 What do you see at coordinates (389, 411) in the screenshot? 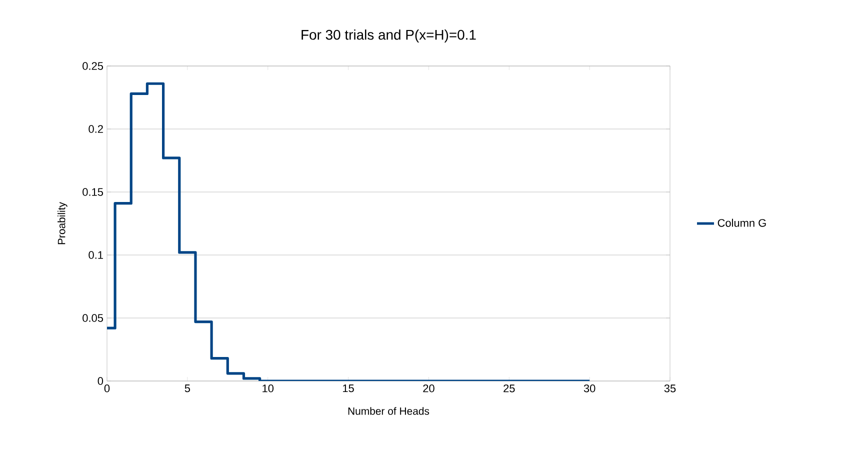
I see `x-axis-title: Number of Heads` at bounding box center [389, 411].